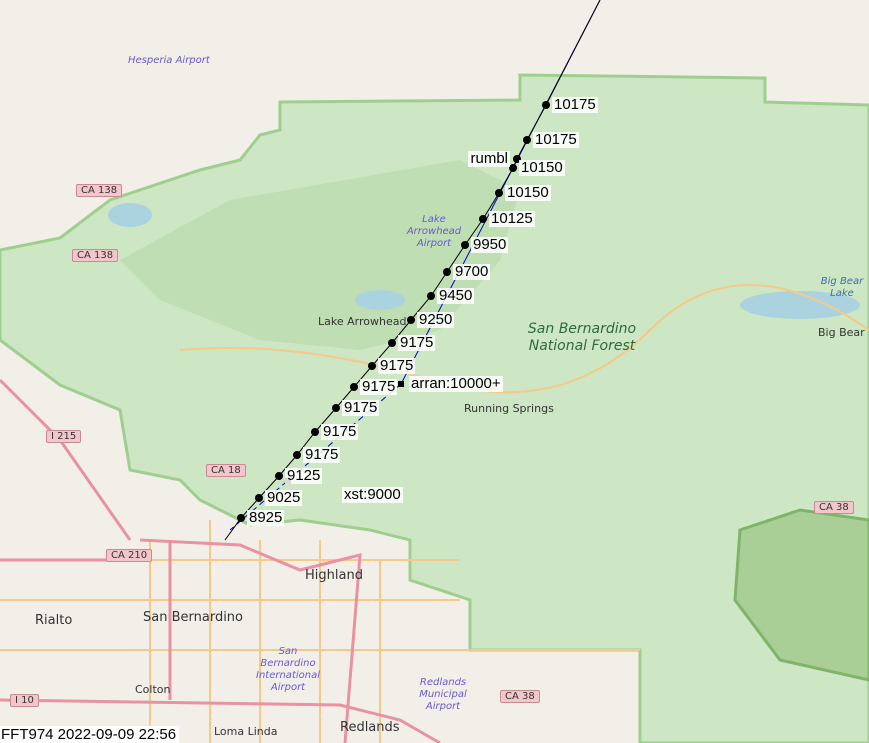 The height and width of the screenshot is (743, 869). I want to click on big-bear-lake-water, so click(800, 305).